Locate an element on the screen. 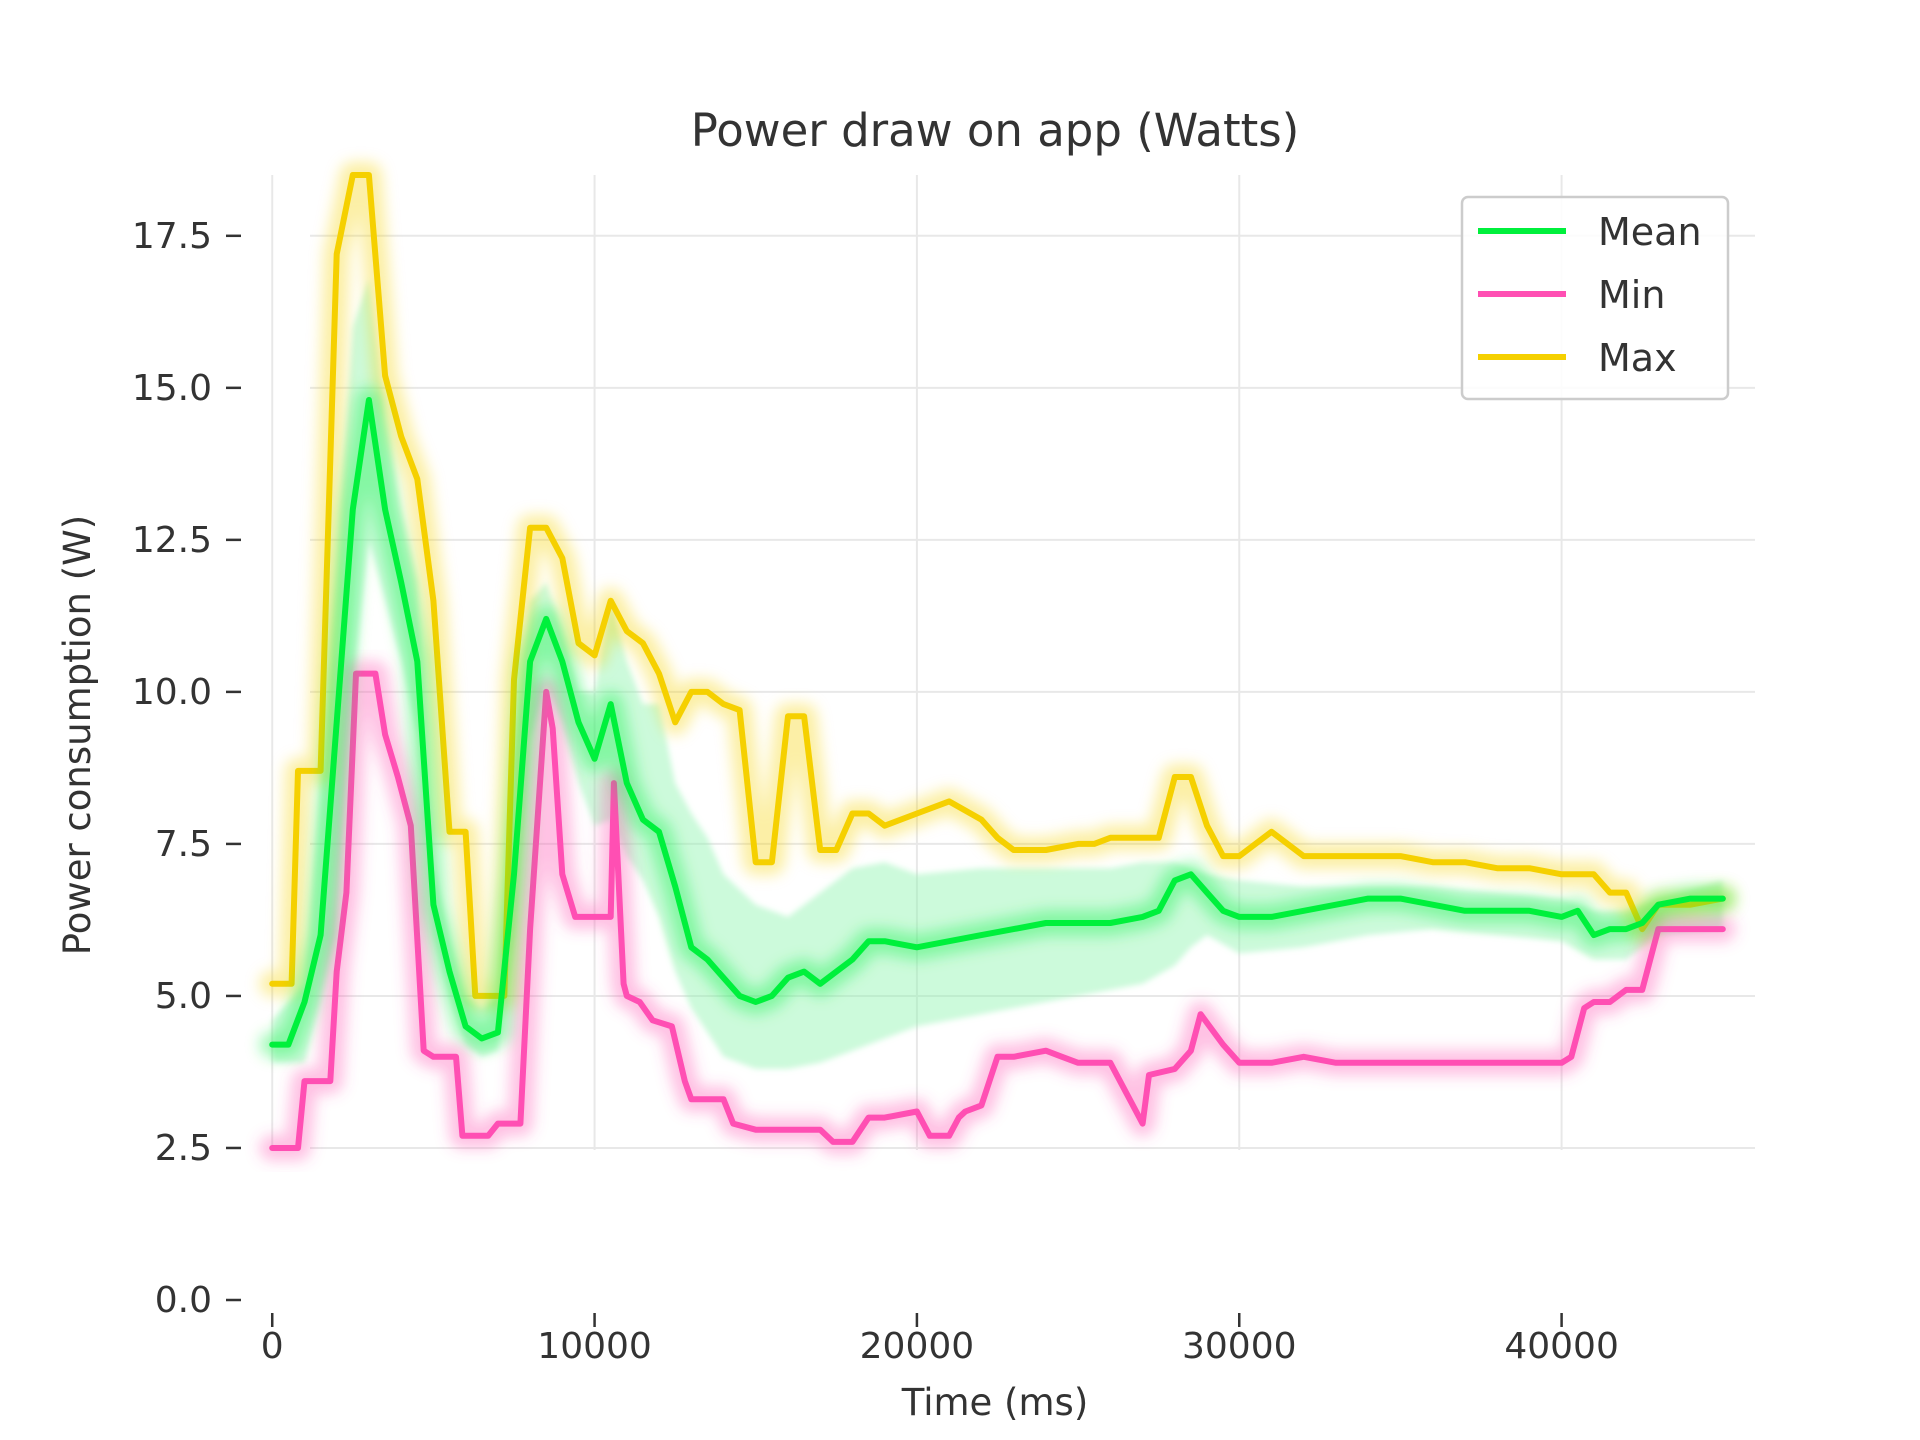  x-tick-label: 30000 is located at coordinates (1239, 1346).